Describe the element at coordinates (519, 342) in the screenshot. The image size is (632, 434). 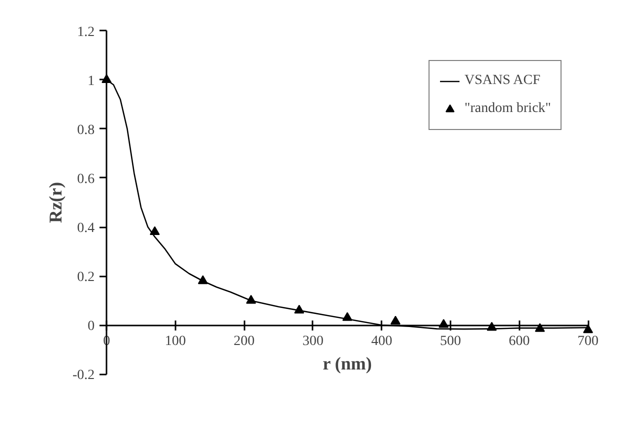
I see `x-tick-label: 600` at that location.